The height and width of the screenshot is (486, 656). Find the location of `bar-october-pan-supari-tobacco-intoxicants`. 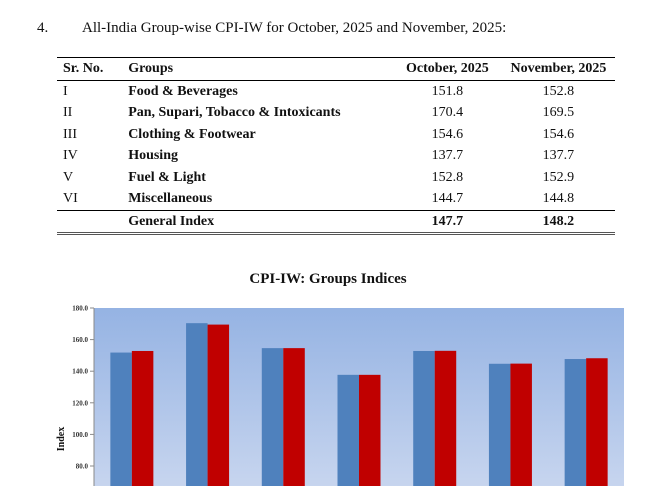

bar-october-pan-supari-tobacco-intoxicants is located at coordinates (197, 404).